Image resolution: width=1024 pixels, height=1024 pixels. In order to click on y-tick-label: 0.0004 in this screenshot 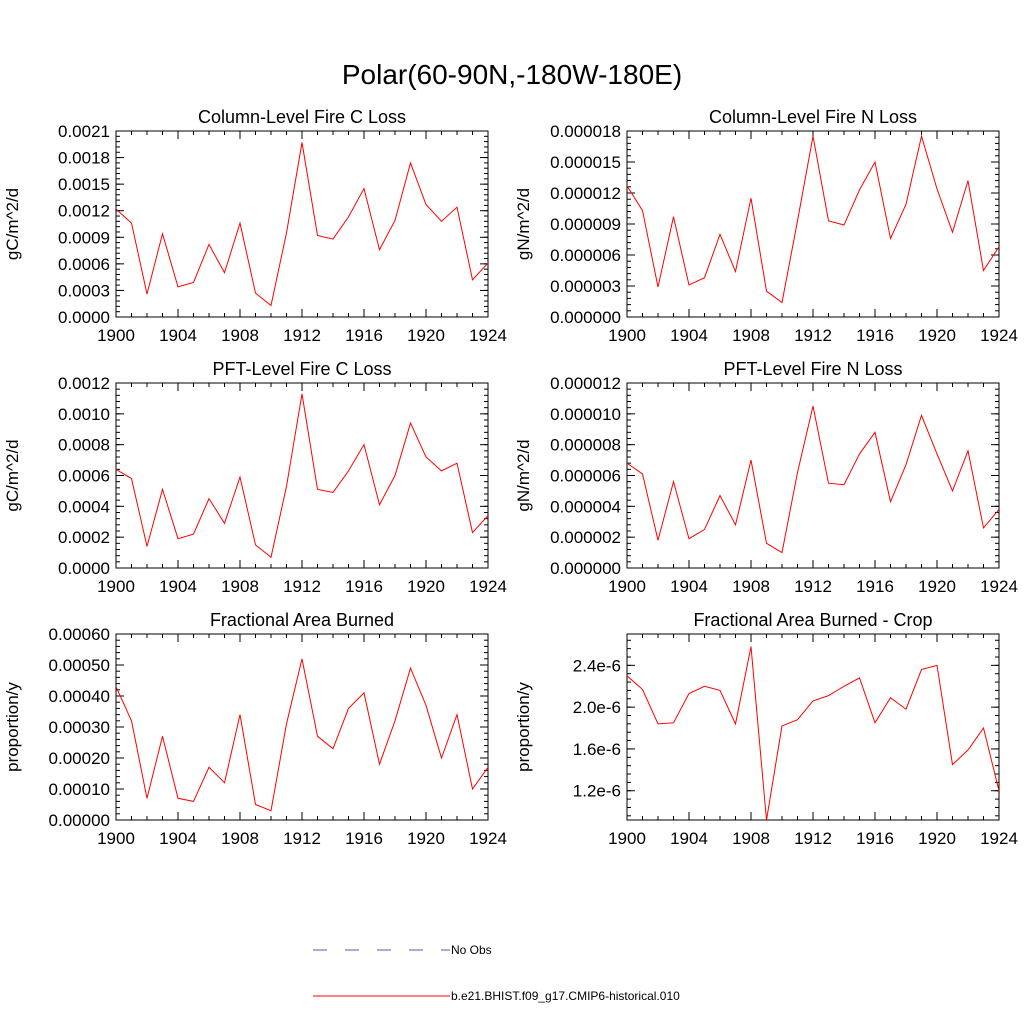, I will do `click(84, 506)`.